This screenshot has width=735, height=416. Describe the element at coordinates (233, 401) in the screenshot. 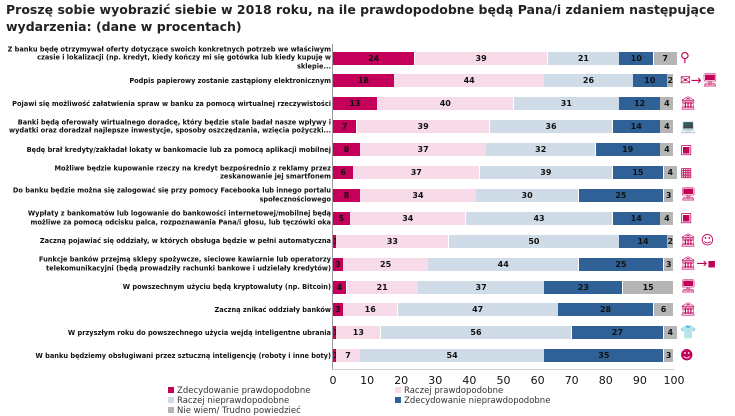

I see `legend-label: Raczej nieprawdopodobne` at that location.